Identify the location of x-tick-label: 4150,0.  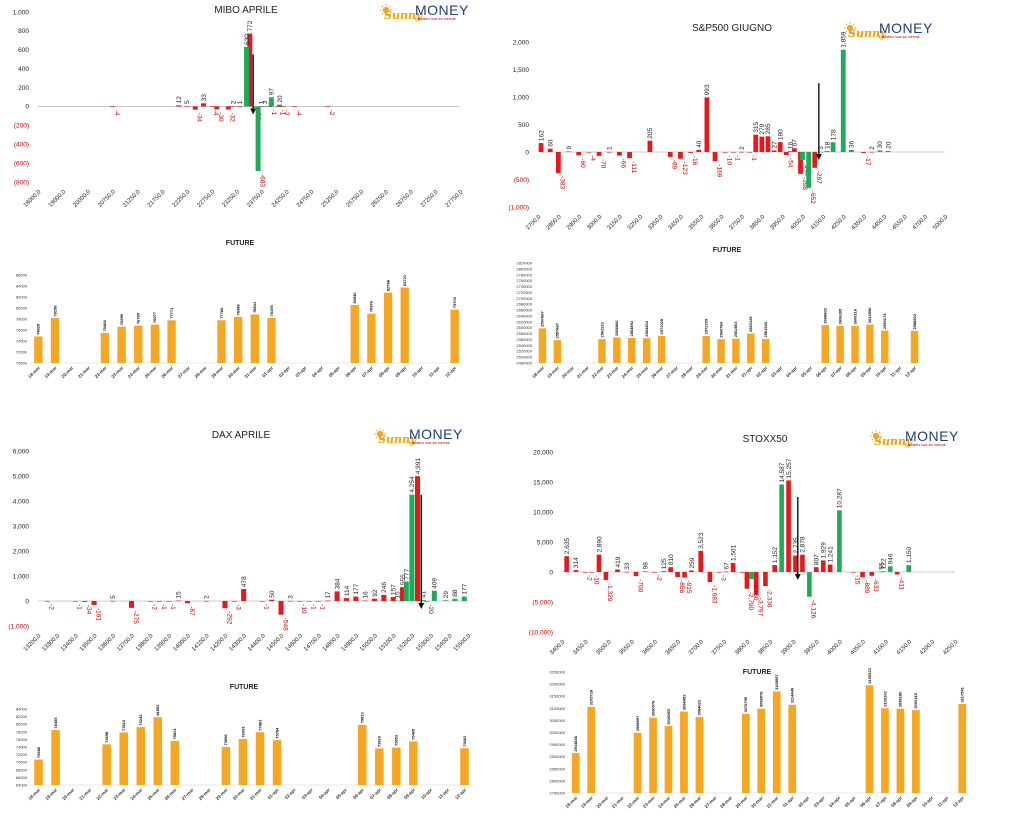
(905, 648).